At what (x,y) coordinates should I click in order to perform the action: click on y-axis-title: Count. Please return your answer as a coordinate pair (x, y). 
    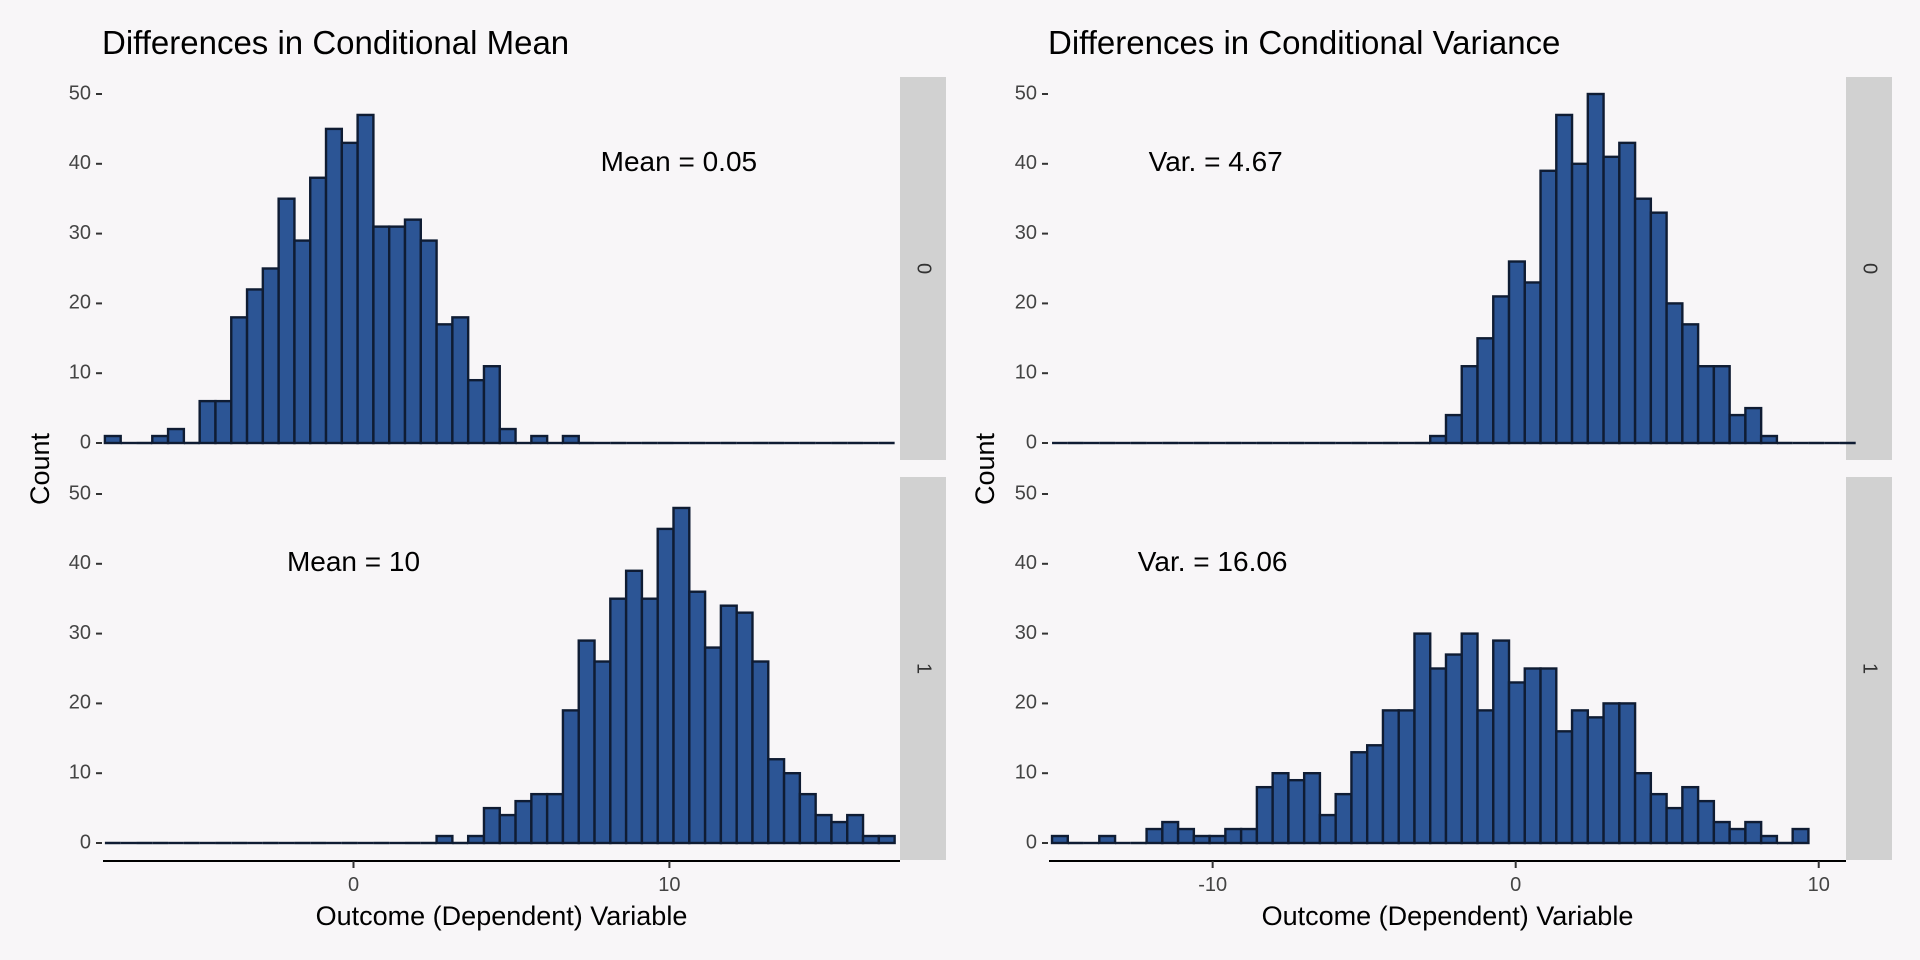
    Looking at the image, I should click on (985, 468).